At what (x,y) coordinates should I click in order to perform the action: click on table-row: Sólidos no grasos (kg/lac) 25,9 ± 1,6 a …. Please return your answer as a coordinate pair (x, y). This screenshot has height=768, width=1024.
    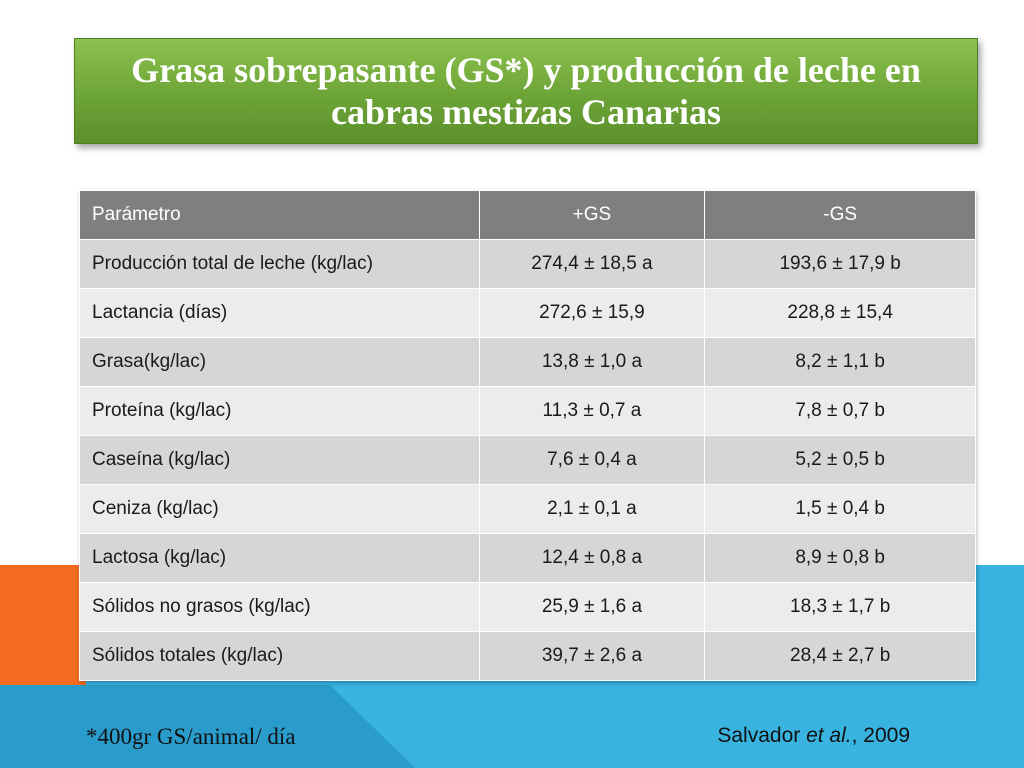
    Looking at the image, I should click on (527, 607).